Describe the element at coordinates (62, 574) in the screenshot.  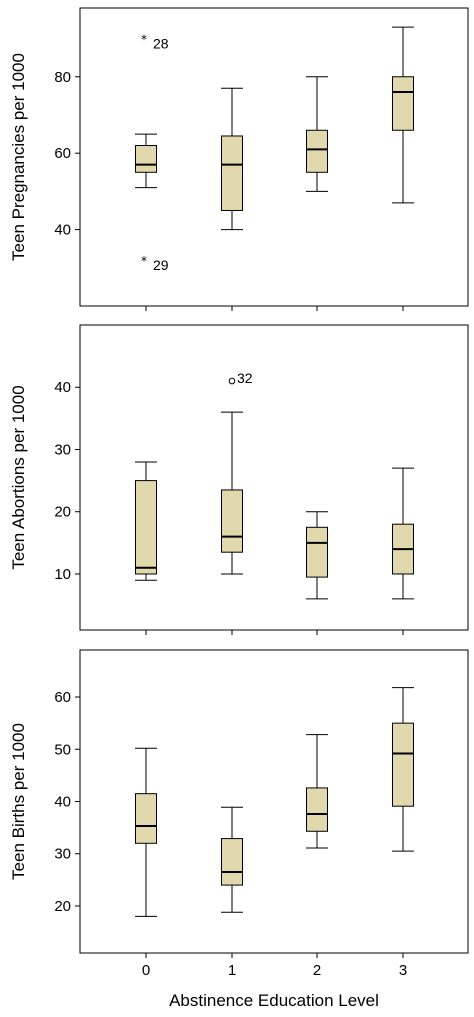
I see `y-tick-label: 10` at that location.